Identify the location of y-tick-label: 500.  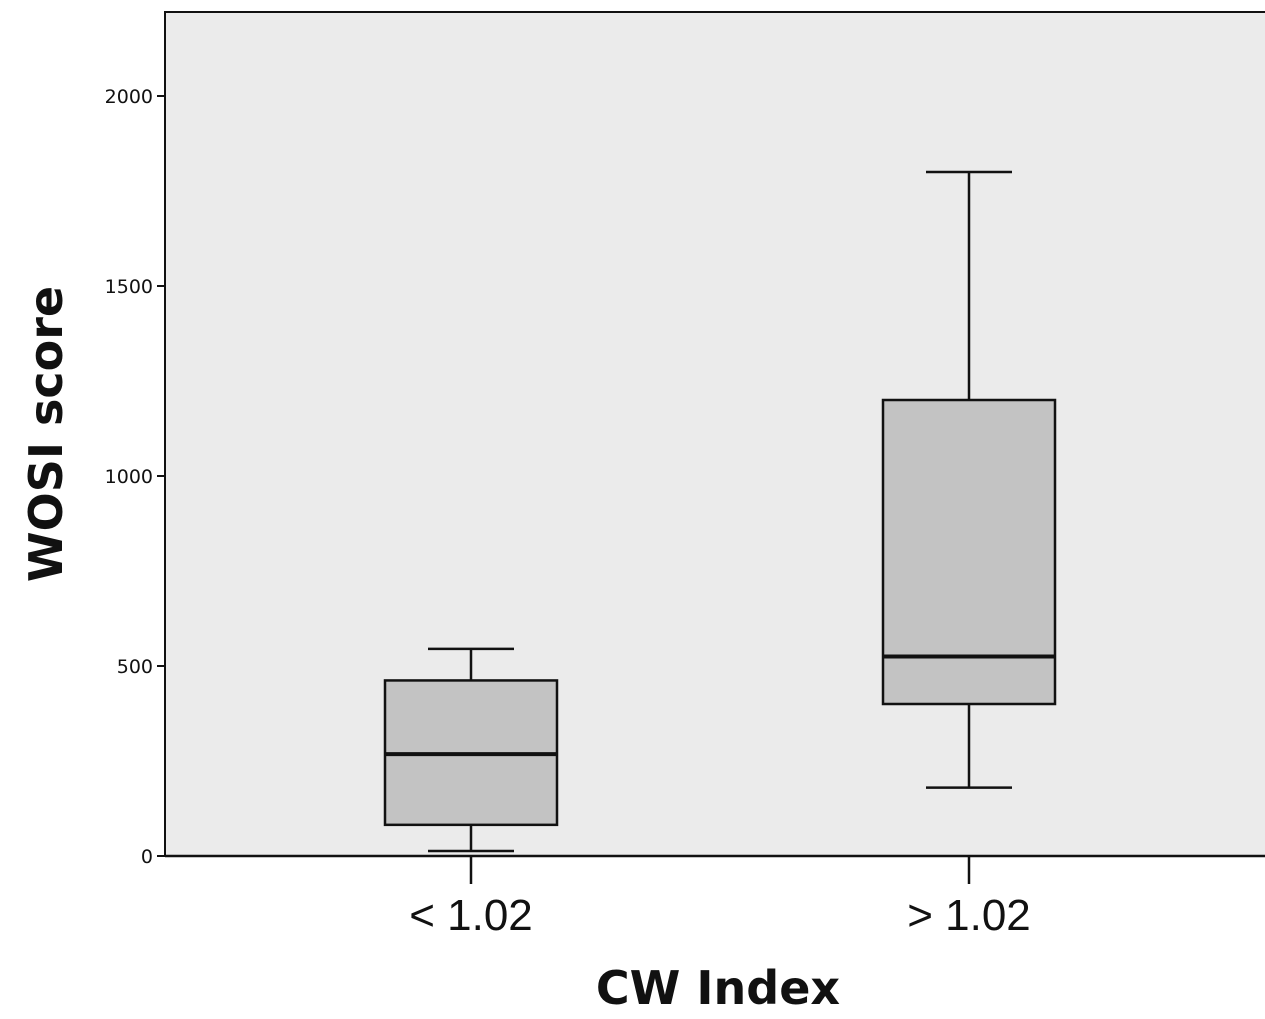
(135, 667).